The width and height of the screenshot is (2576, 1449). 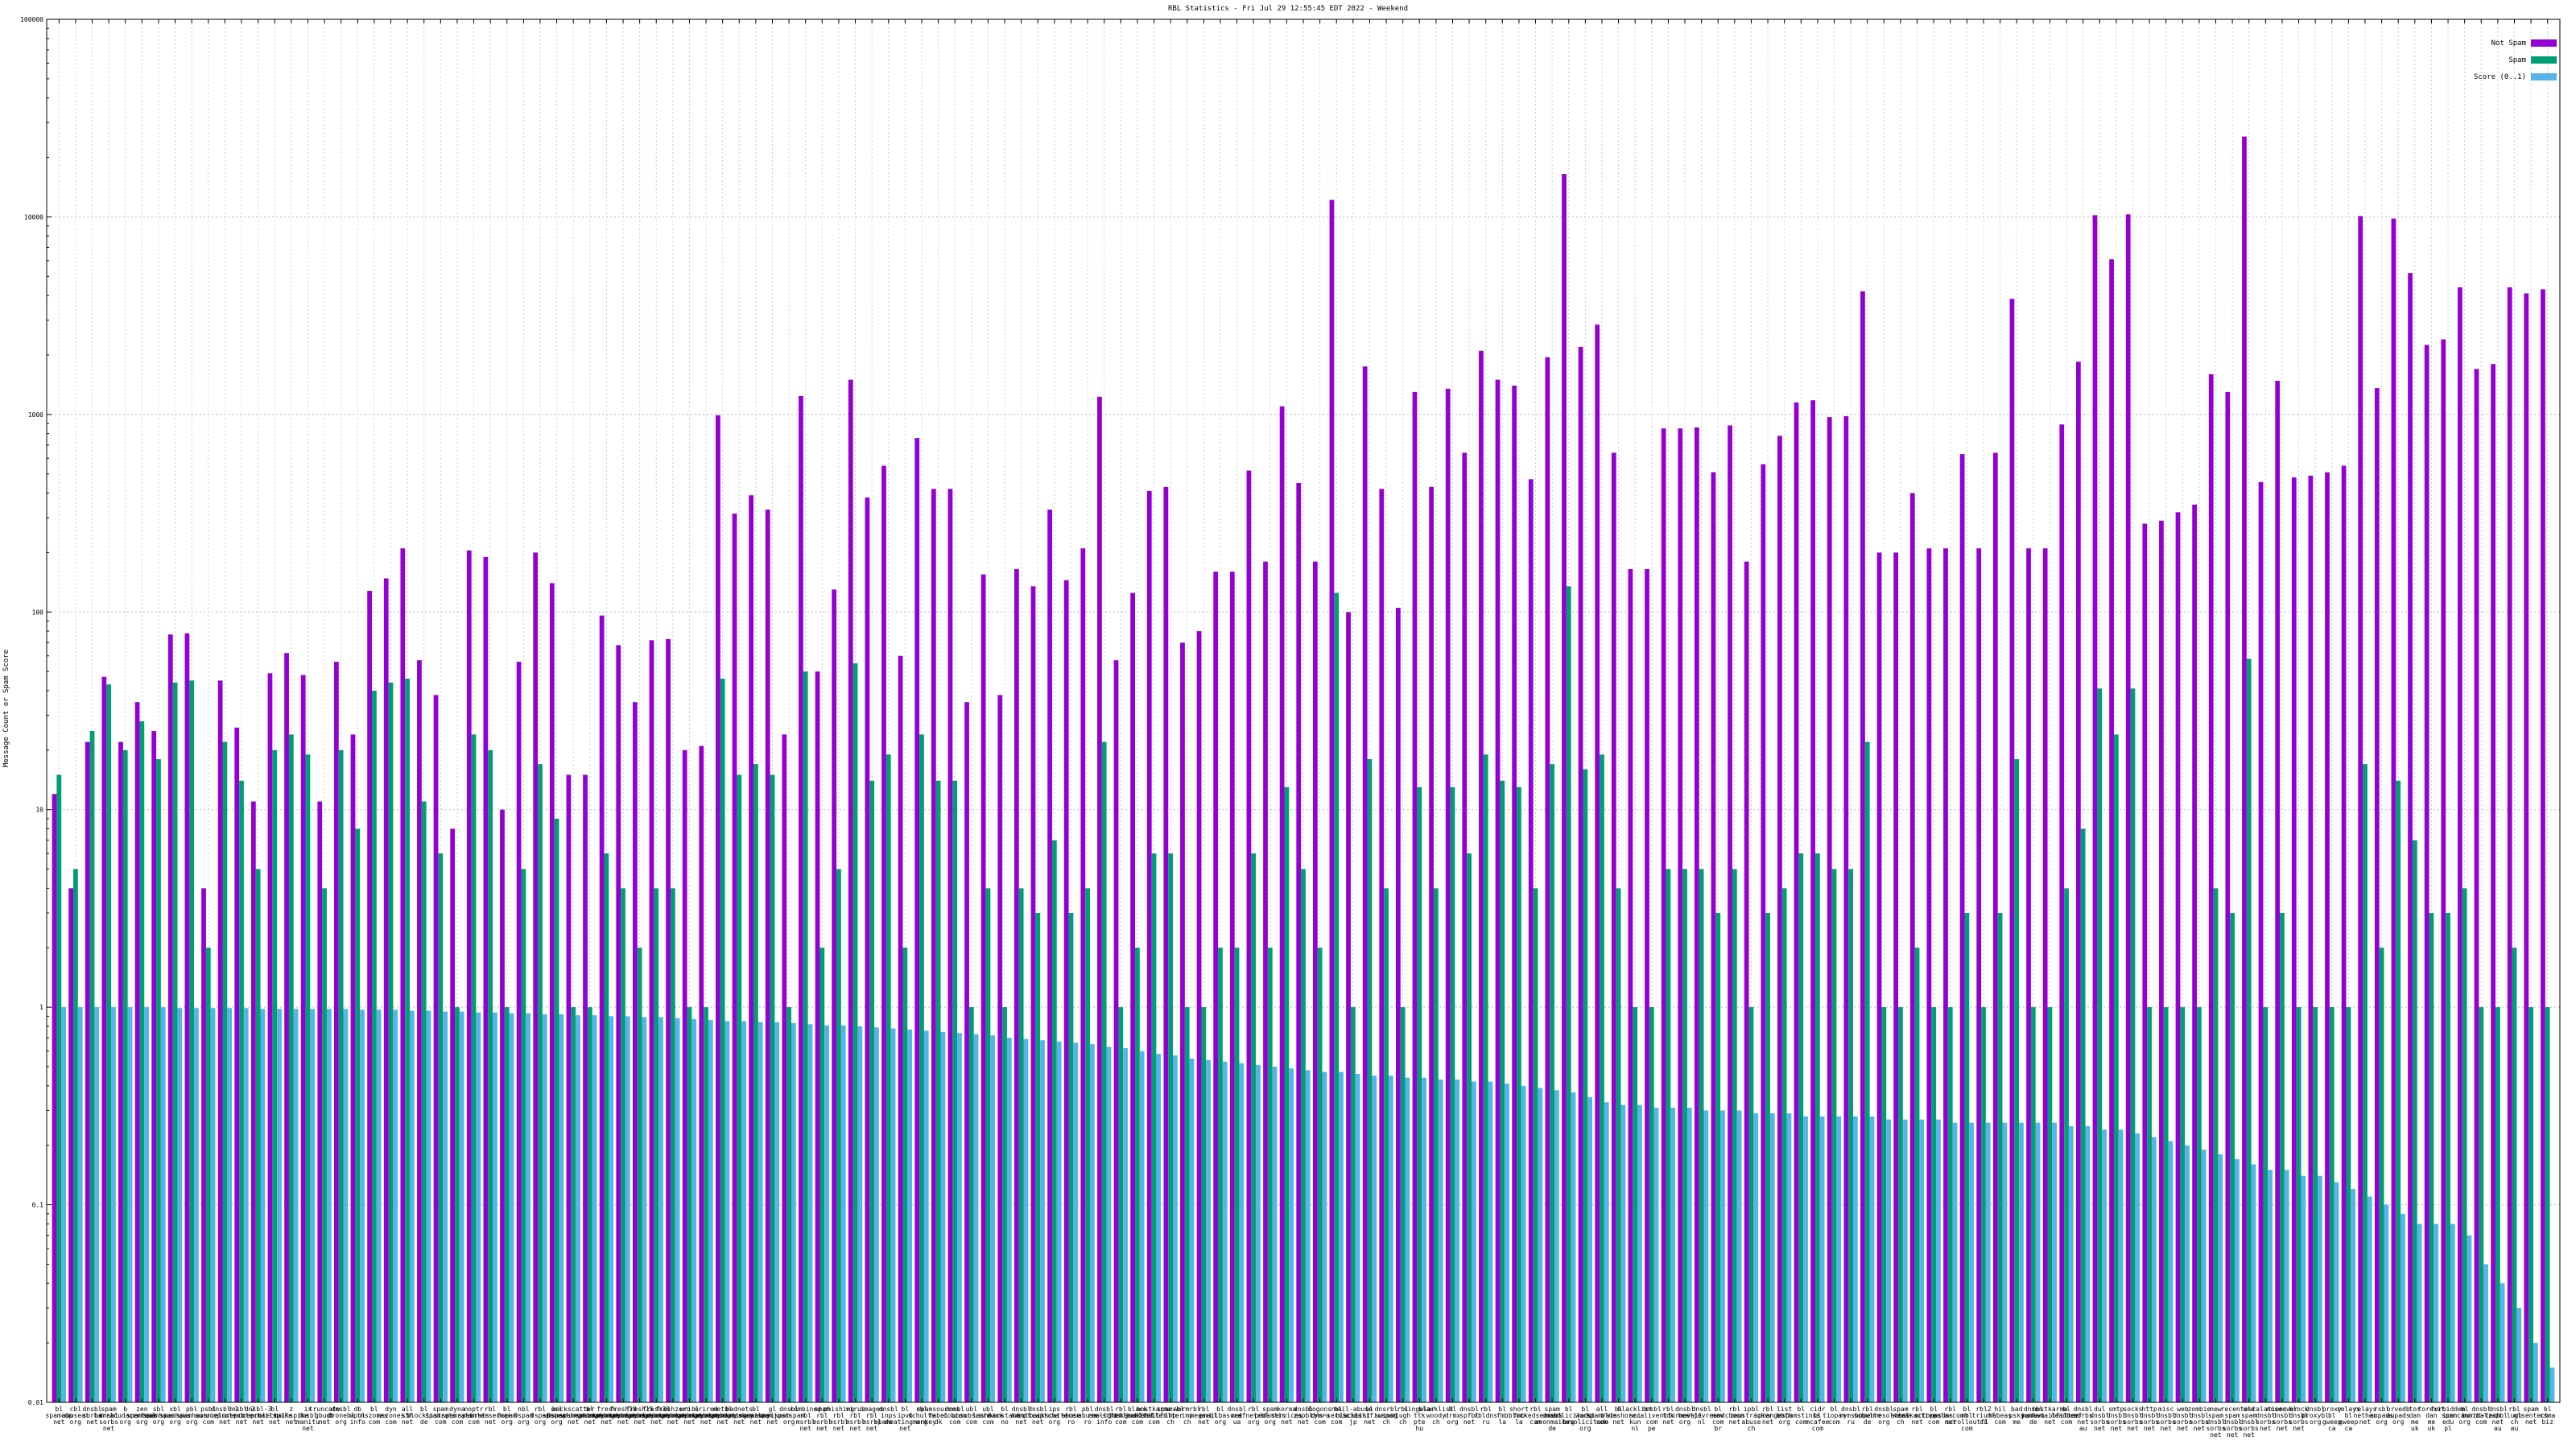 I want to click on x-category-label-part: psky, so click(x=2017, y=1415).